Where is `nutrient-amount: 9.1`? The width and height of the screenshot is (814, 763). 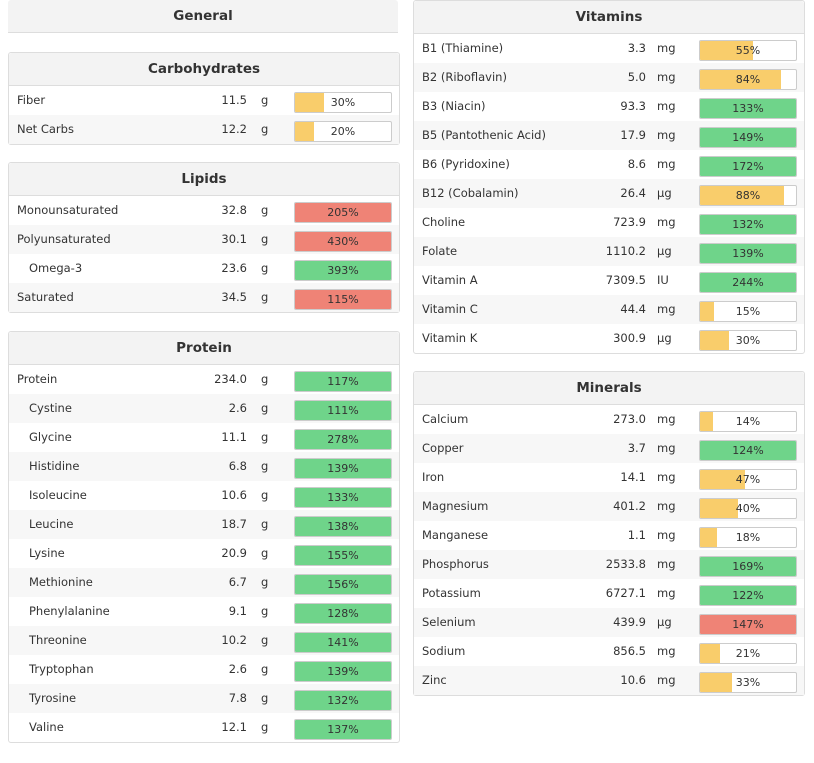
nutrient-amount: 9.1 is located at coordinates (237, 611).